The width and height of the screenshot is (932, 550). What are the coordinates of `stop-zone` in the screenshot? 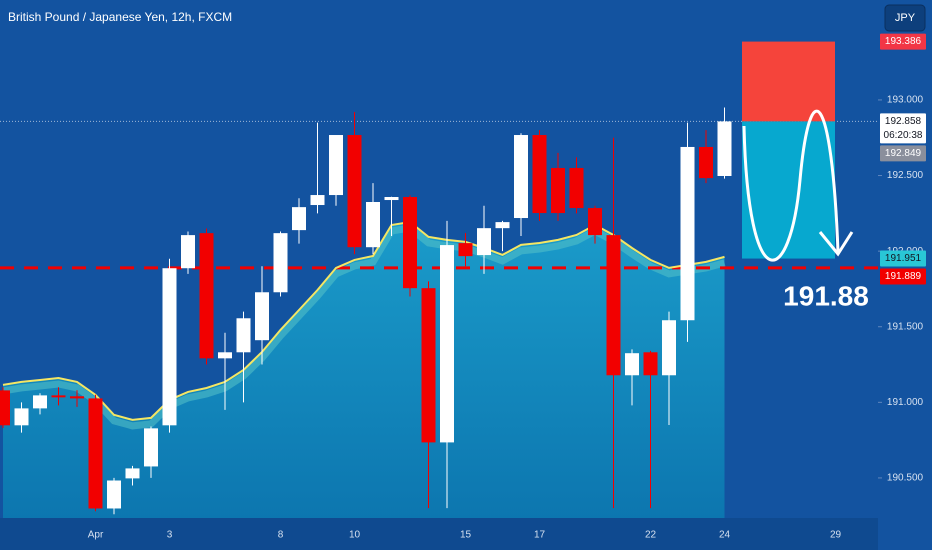 It's located at (788, 81).